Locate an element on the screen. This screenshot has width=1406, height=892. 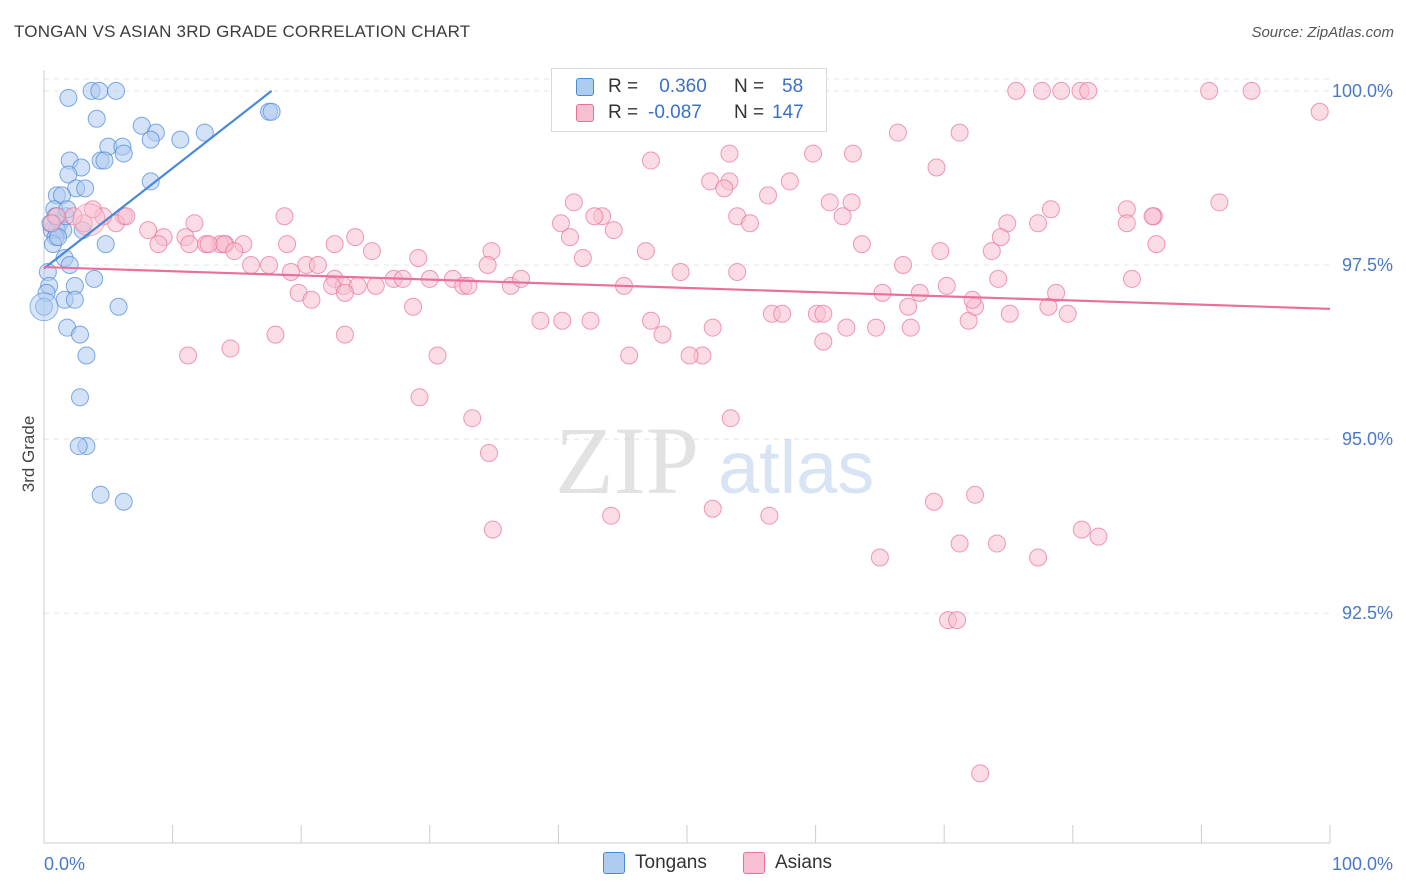
y-axis-label: 3rd Grade is located at coordinates (28, 454).